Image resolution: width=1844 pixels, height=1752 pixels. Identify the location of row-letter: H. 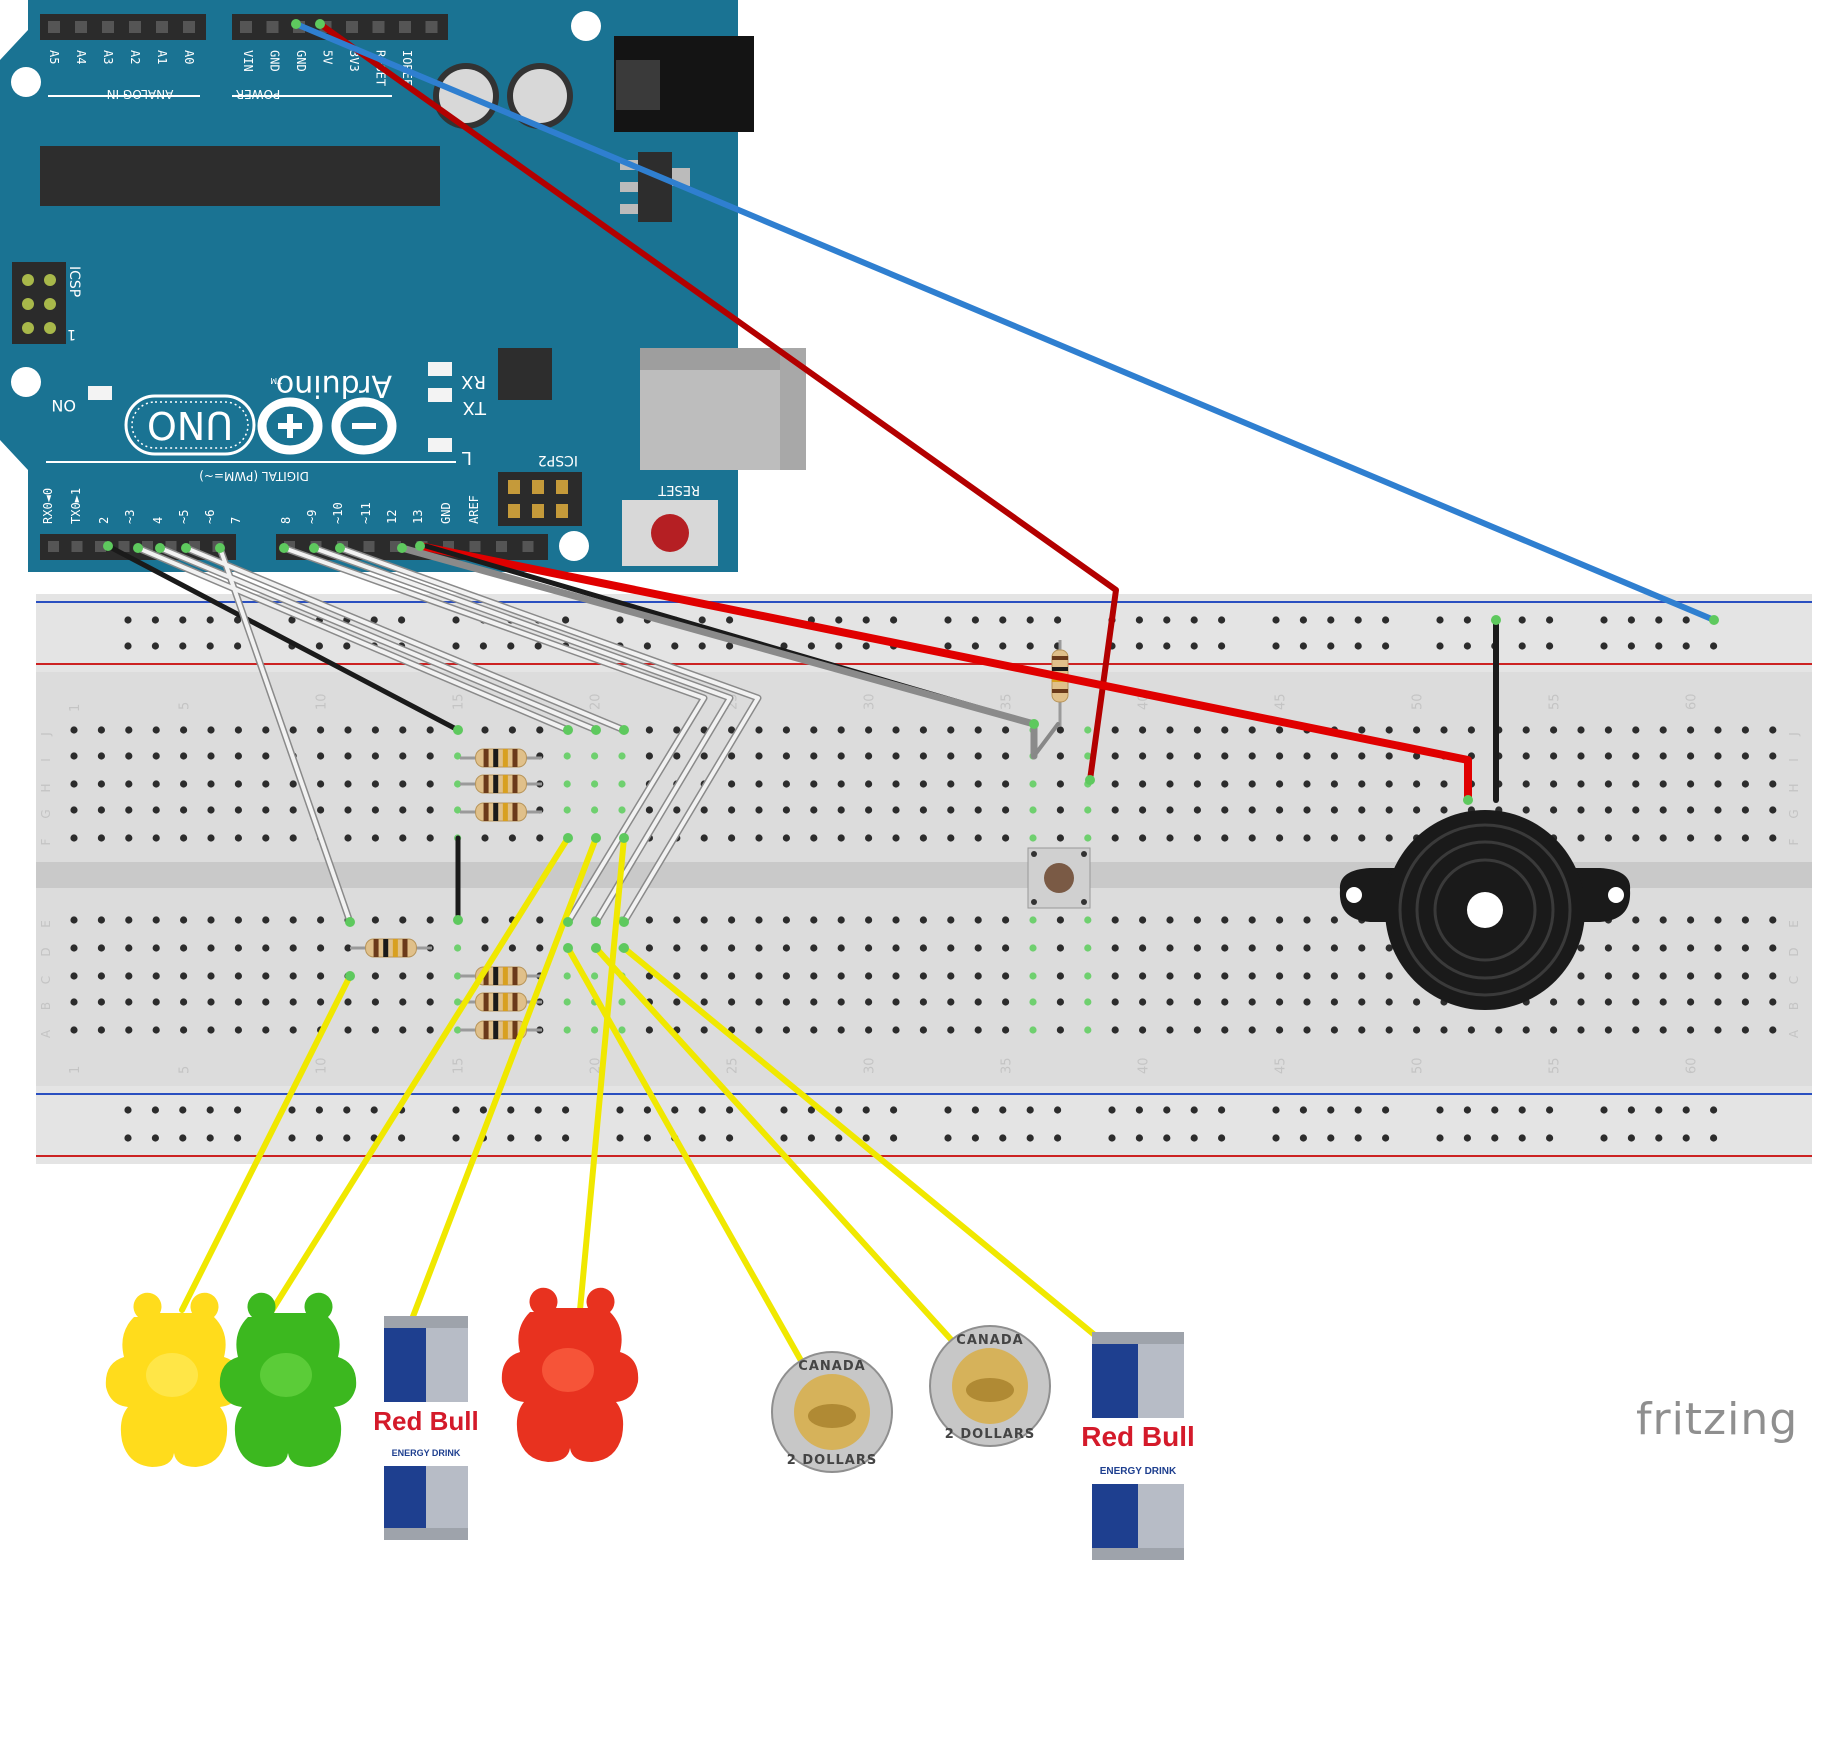
(46, 787).